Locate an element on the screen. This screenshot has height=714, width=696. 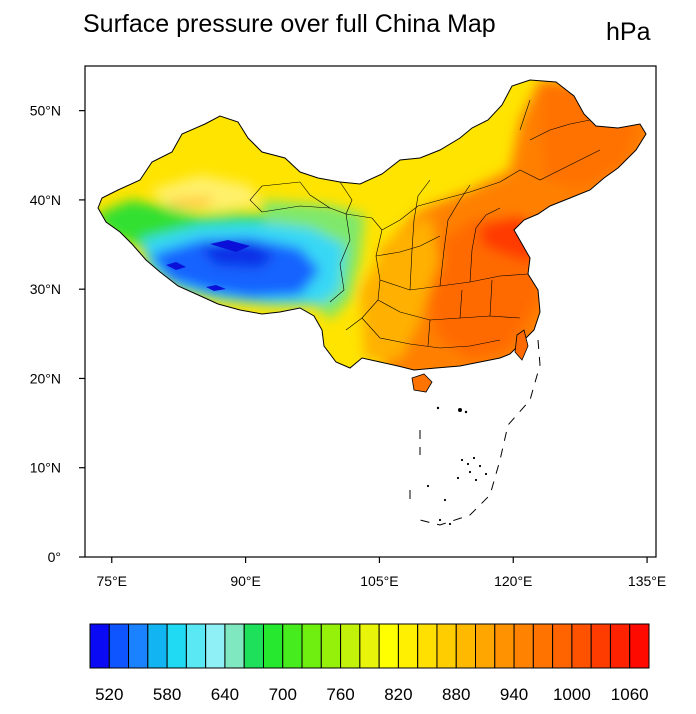
colorbar is located at coordinates (369, 646).